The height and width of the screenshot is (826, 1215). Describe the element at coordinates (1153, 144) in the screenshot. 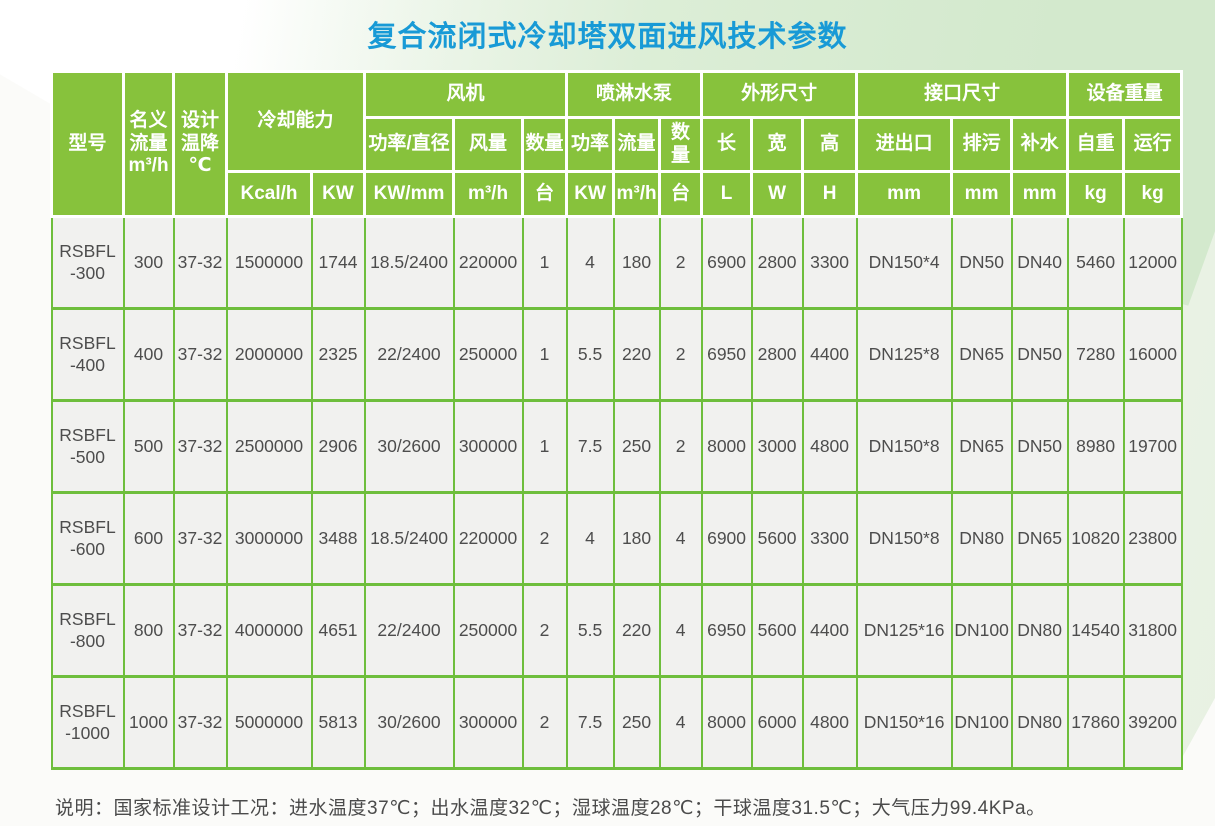

I see `col-header-operating-weight: 运行` at that location.